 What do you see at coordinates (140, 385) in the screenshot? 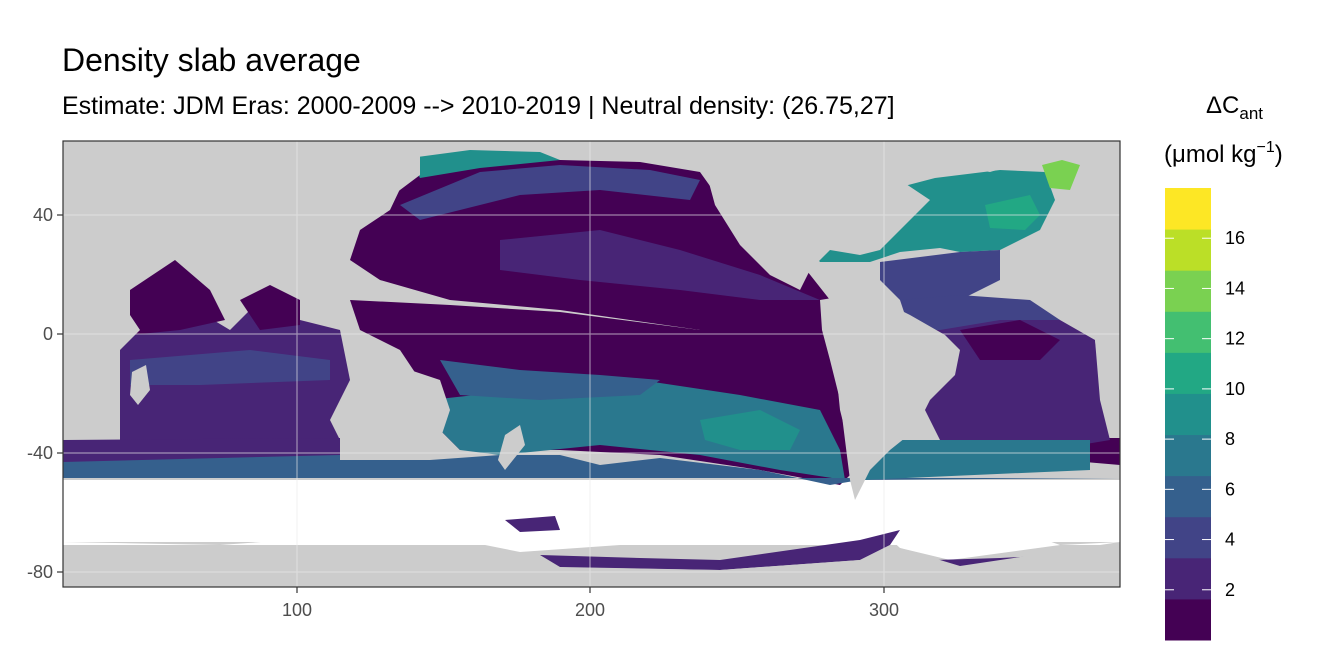
I see `madagascar-land` at bounding box center [140, 385].